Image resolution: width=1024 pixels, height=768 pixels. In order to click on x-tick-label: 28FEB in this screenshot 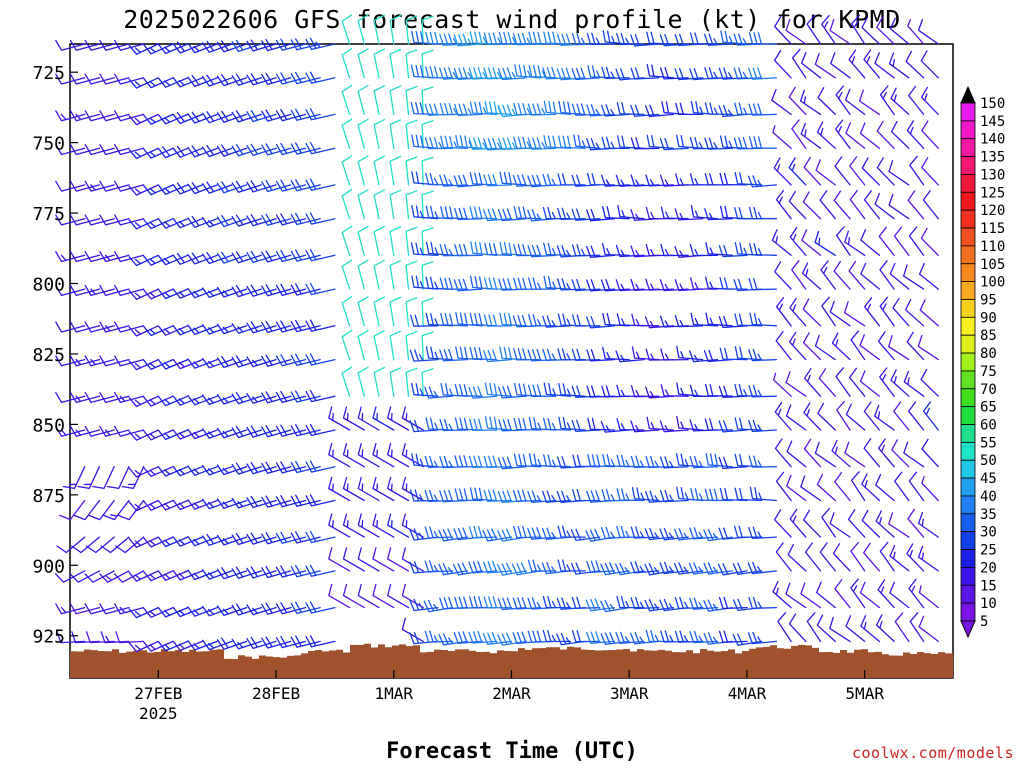, I will do `click(276, 693)`.